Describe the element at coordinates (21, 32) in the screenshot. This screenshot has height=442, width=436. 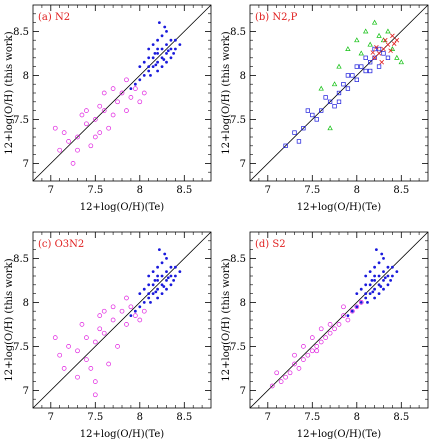
I see `panel-a-ytick-label: 8.5` at that location.